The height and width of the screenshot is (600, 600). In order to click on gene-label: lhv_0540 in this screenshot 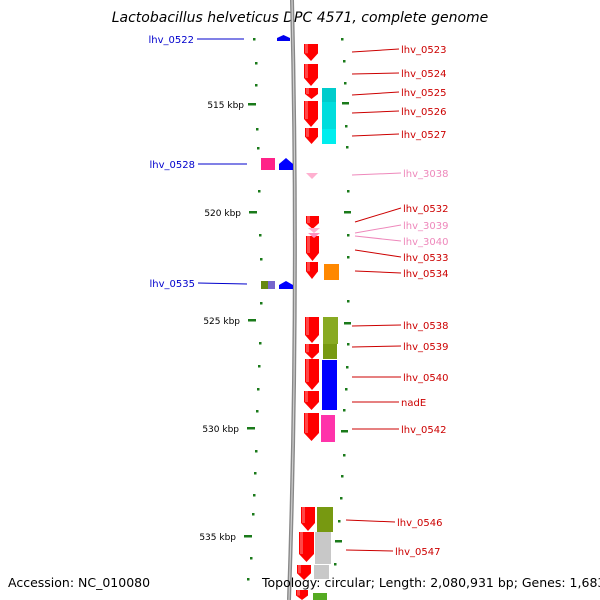, I will do `click(425, 378)`.